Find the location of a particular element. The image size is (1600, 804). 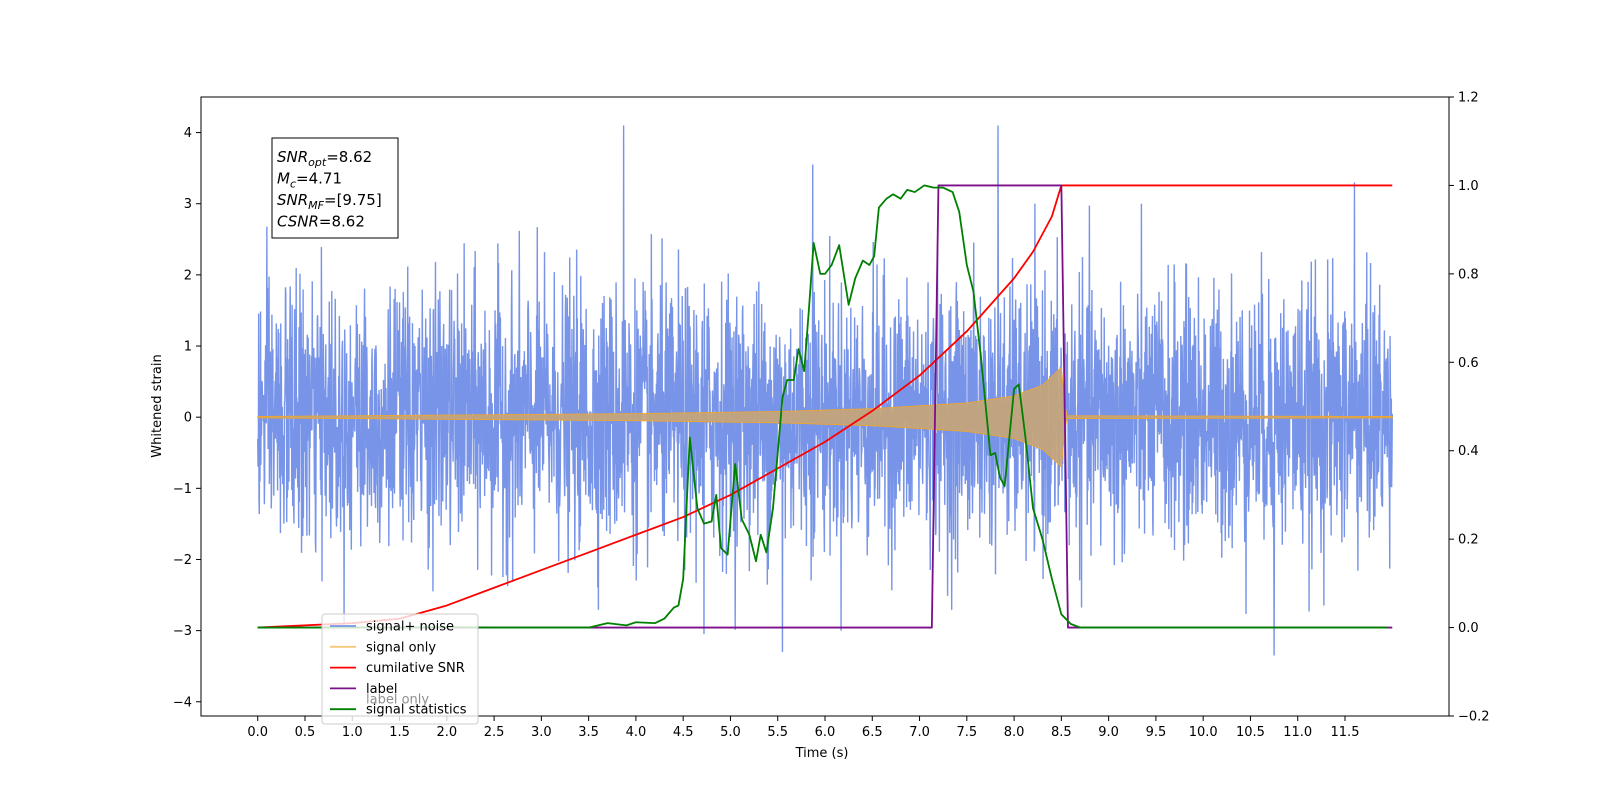

y-left-axis-ticks: 4 3 2 1 0 −1 −2 −3 −4 is located at coordinates (187, 418).